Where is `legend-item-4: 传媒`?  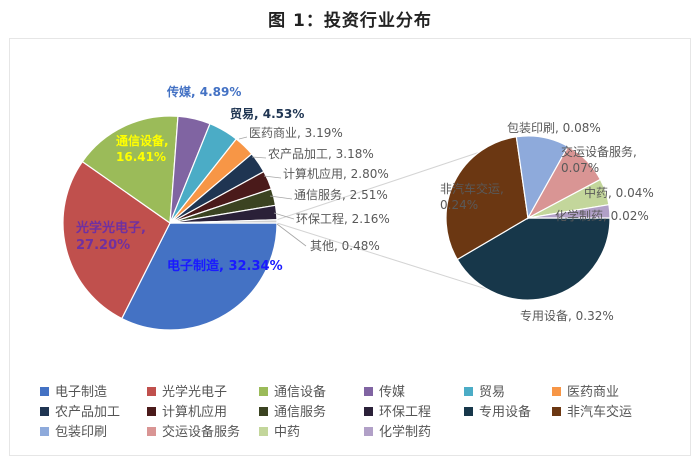
legend-item-4: 传媒 is located at coordinates (384, 393).